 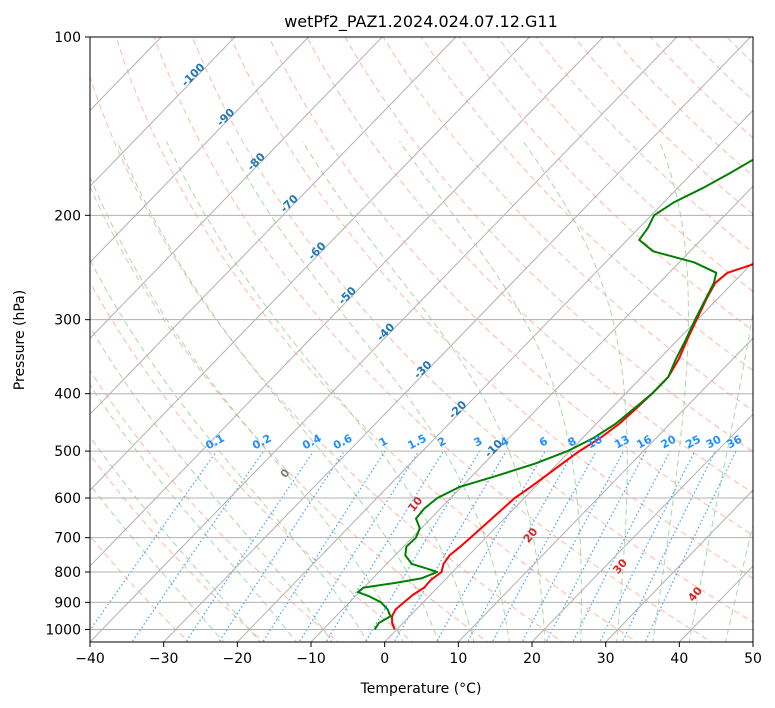 I want to click on y-axis-label: Pressure (hPa), so click(x=20, y=340).